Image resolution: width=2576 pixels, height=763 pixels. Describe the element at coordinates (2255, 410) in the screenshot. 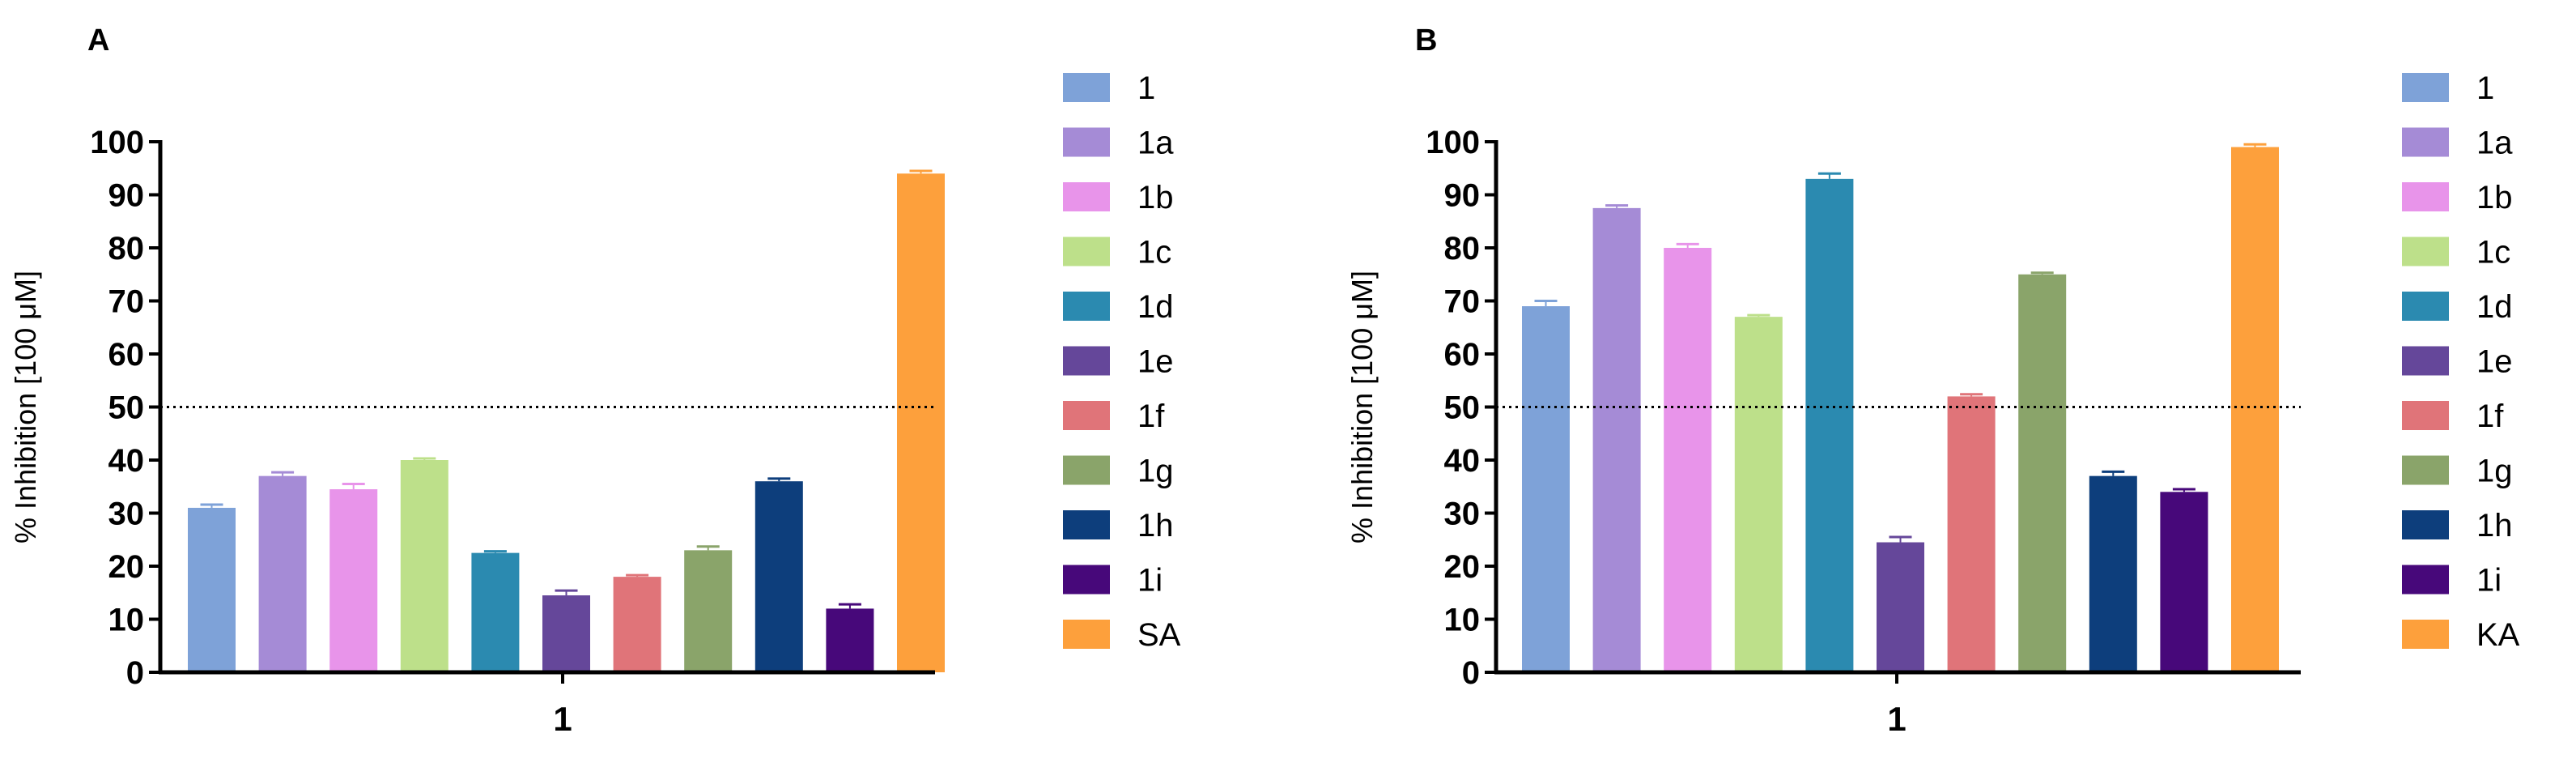

I see `bar-ka` at that location.